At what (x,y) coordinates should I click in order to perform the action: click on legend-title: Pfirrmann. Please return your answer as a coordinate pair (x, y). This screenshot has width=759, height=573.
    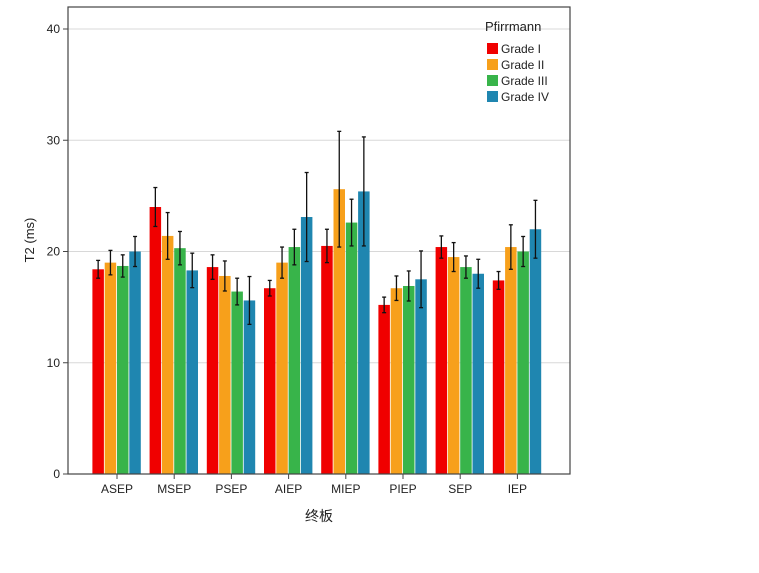
    Looking at the image, I should click on (513, 26).